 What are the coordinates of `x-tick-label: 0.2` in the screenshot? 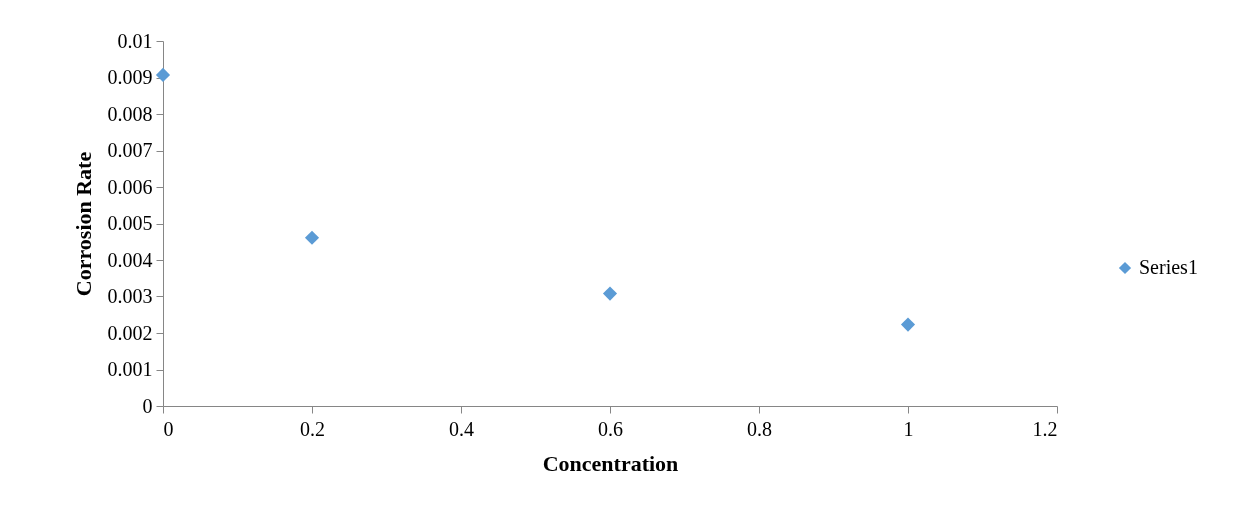 It's located at (312, 428).